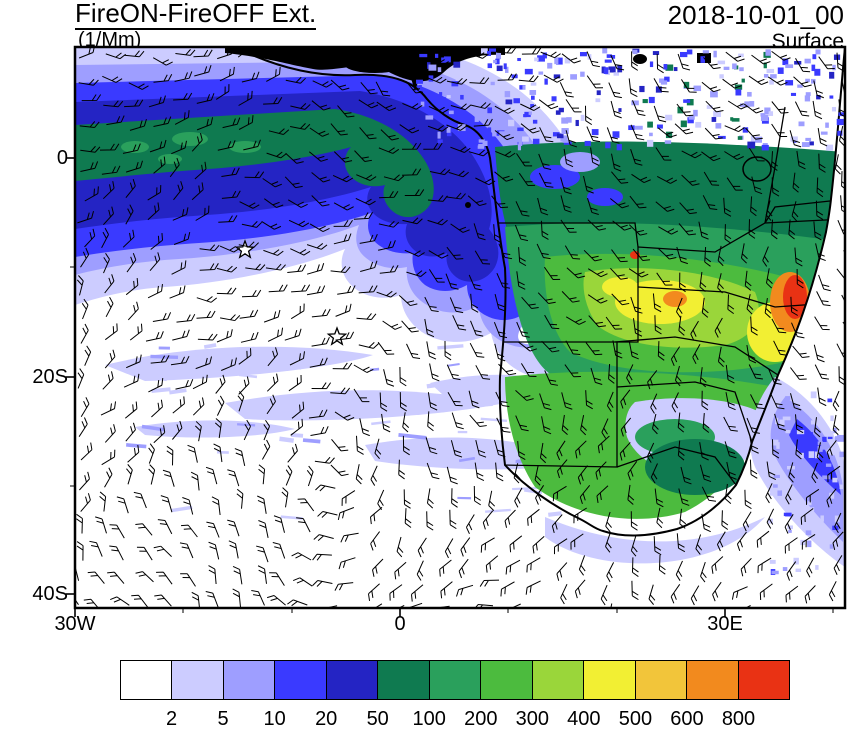 Image resolution: width=850 pixels, height=747 pixels. I want to click on colorbar-tick-label: 800, so click(738, 719).